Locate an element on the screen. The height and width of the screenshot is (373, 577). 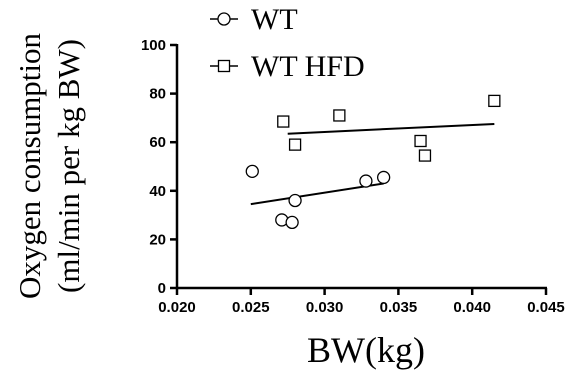
x-axis-label: BW(kg) is located at coordinates (366, 350).